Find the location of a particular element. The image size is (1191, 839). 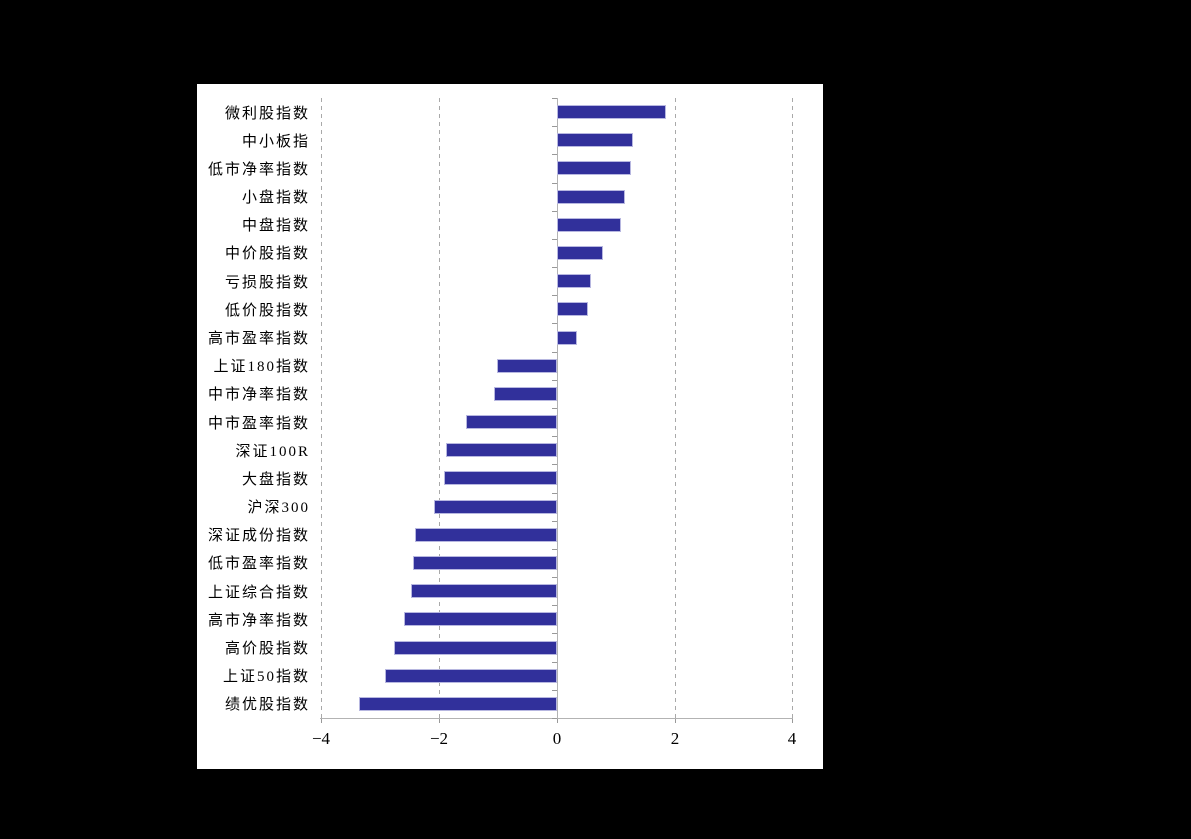

category-label: 中市净率指数 is located at coordinates (258, 395).